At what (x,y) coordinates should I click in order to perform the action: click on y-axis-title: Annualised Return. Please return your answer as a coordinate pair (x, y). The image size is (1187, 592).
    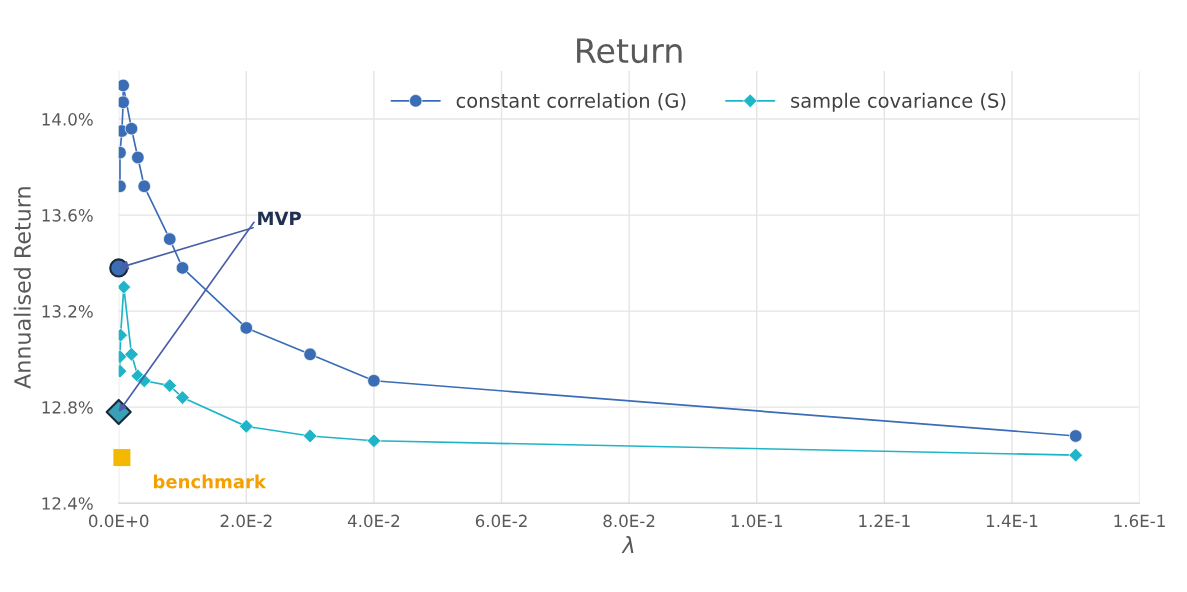
    Looking at the image, I should click on (22, 288).